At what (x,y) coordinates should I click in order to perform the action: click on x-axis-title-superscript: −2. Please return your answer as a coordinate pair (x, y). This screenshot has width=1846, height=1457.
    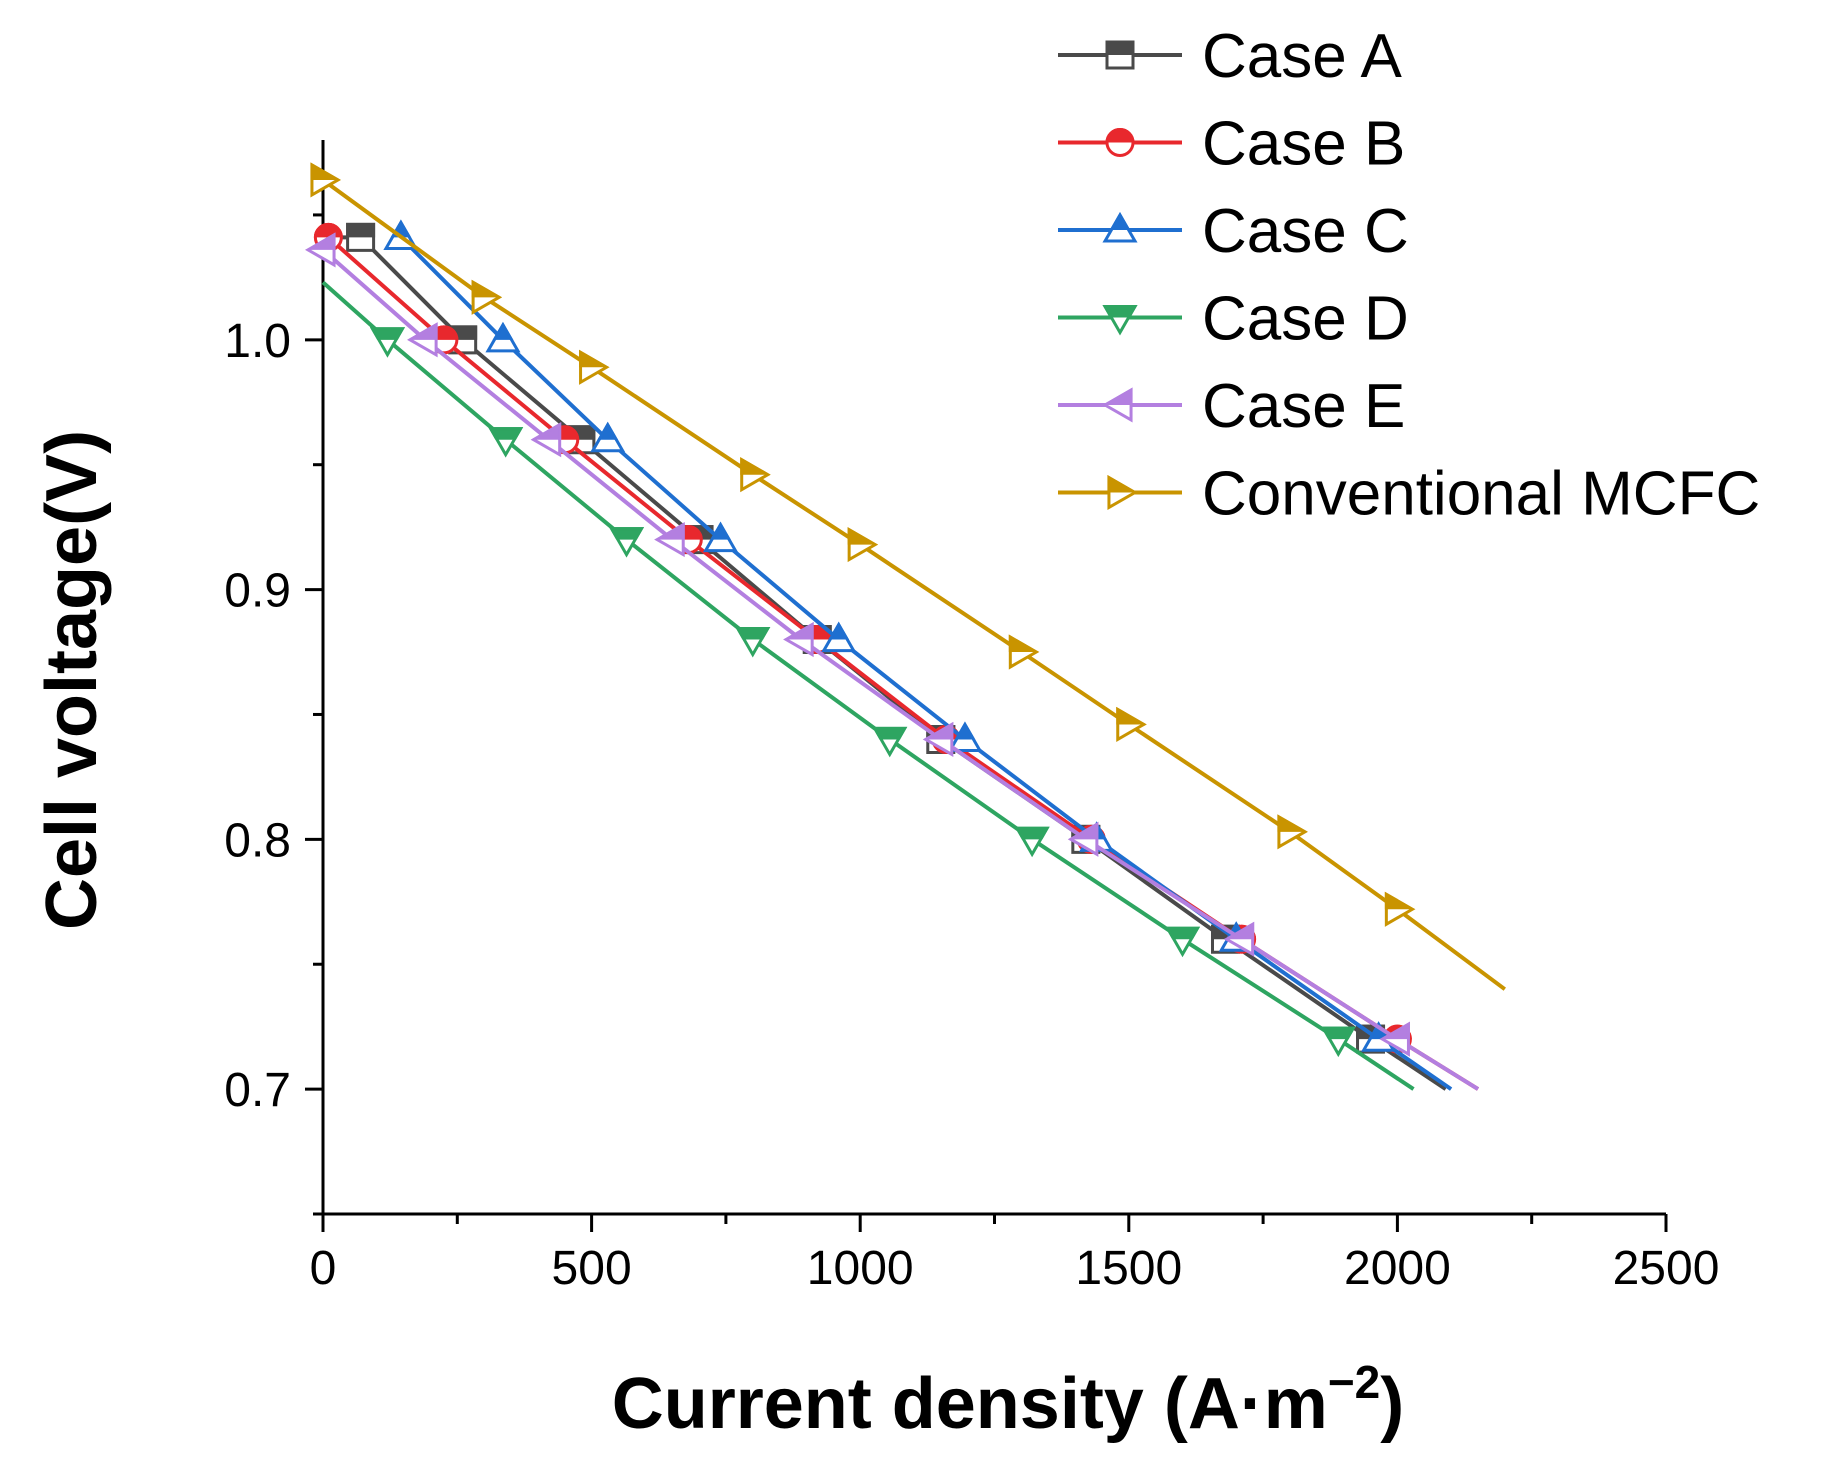
    Looking at the image, I should click on (1354, 1382).